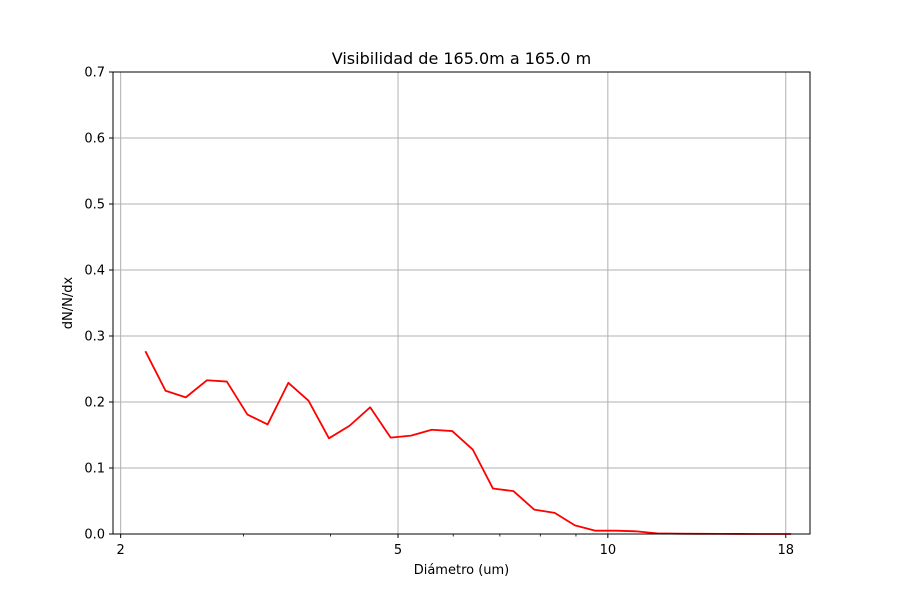 The width and height of the screenshot is (900, 600). Describe the element at coordinates (785, 550) in the screenshot. I see `x-tick-label: 18` at that location.